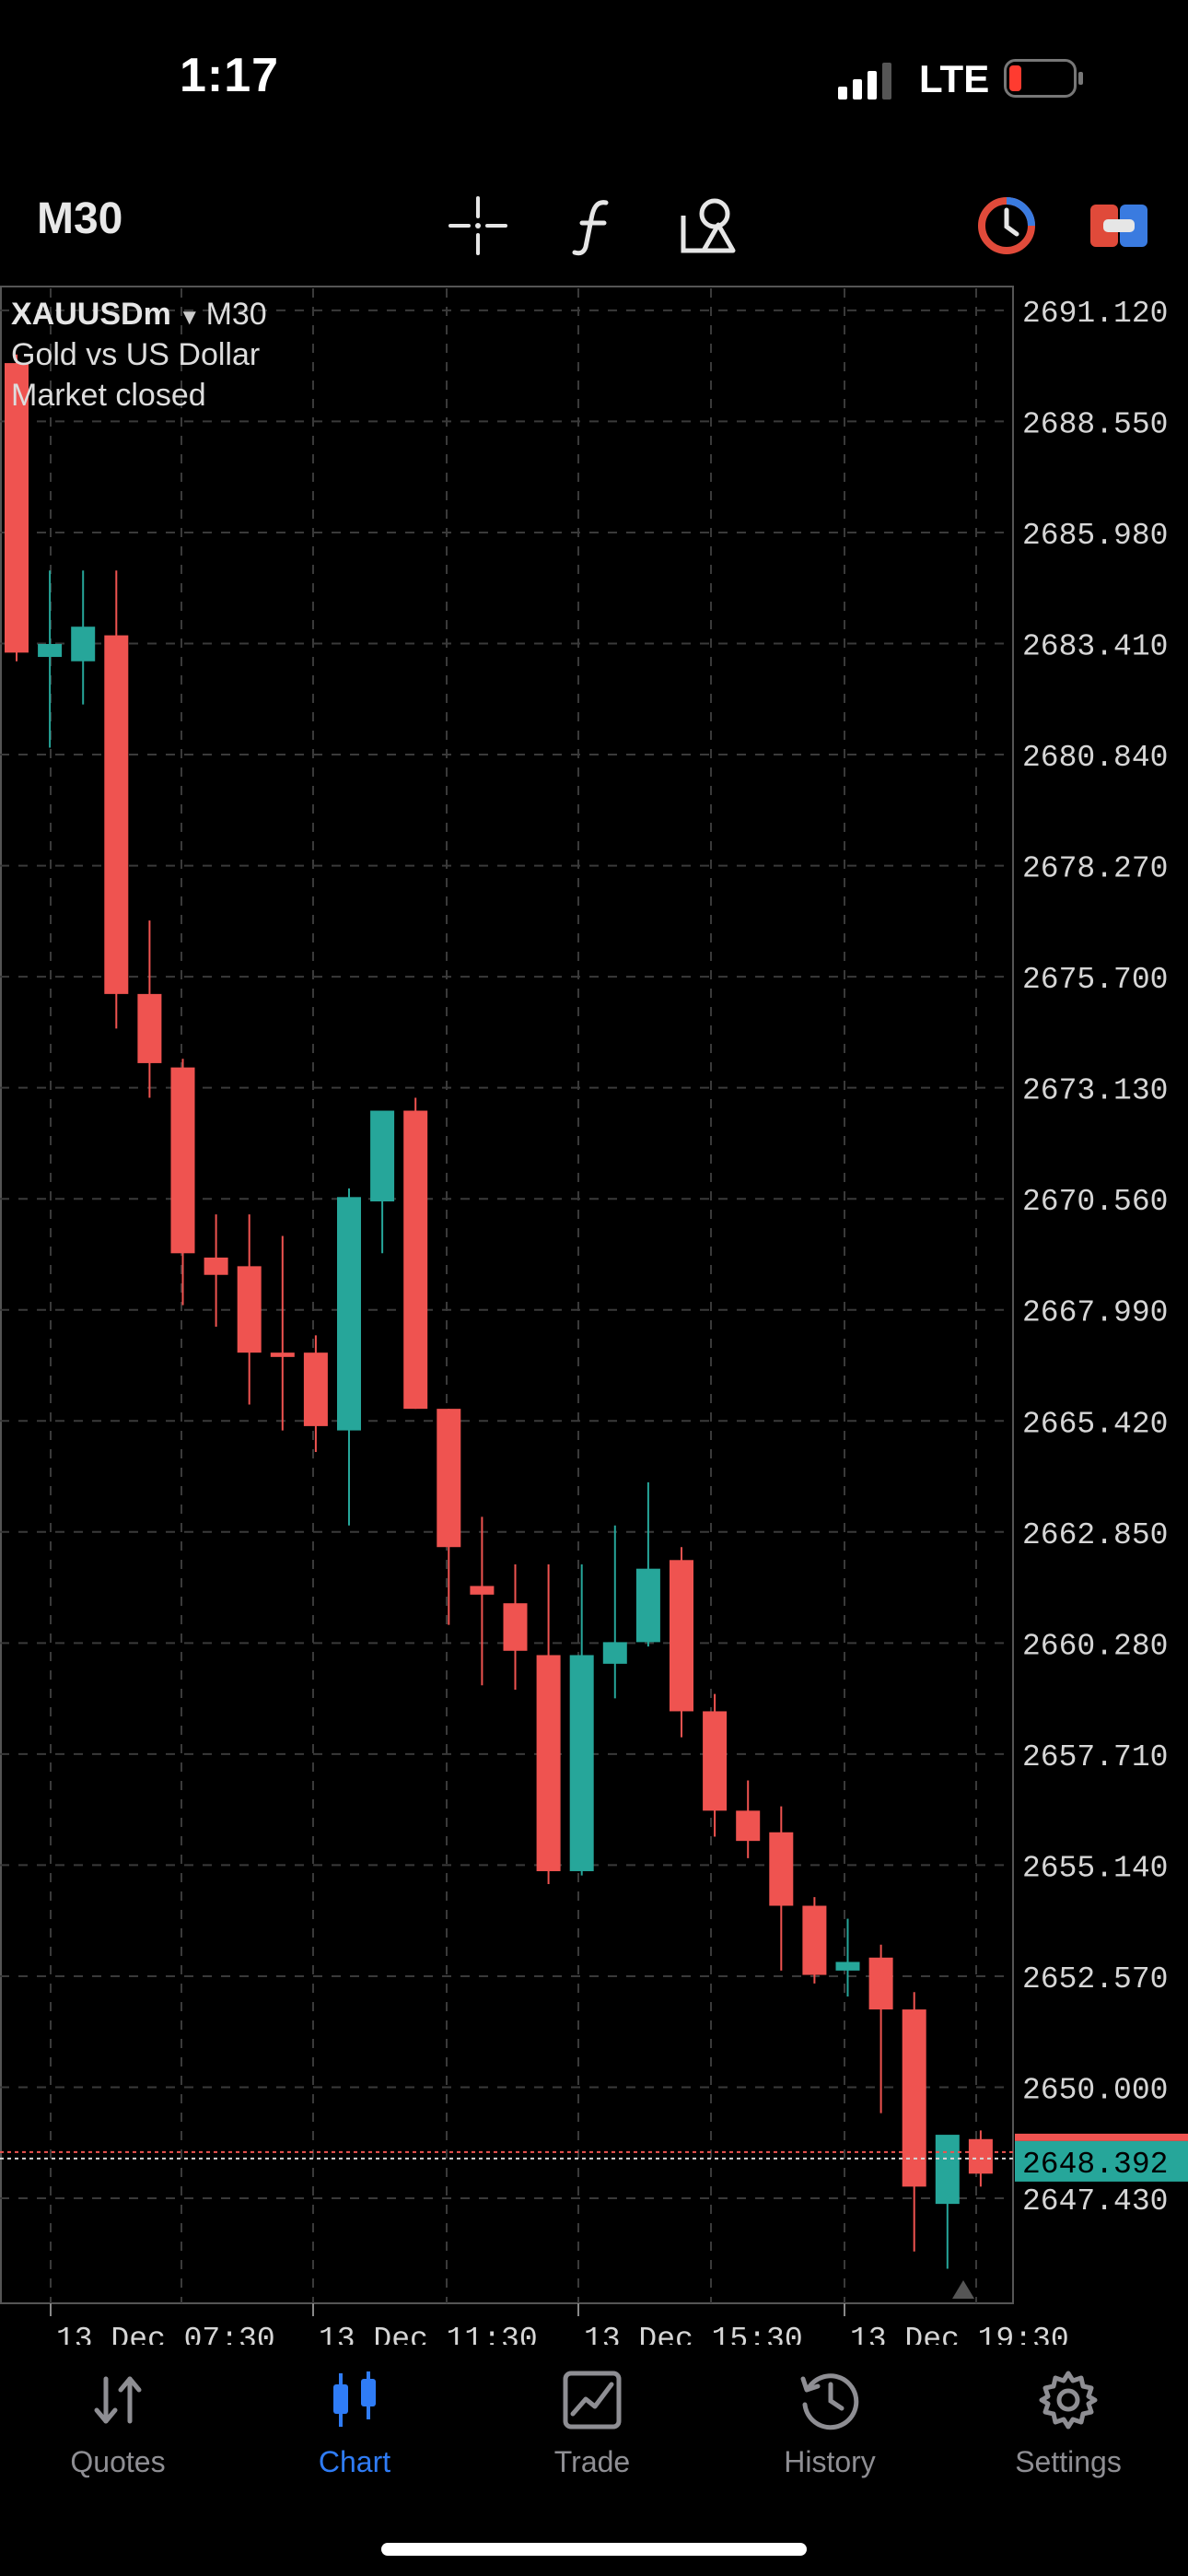 This screenshot has width=1188, height=2576. I want to click on bottom-tab-bar: Quotes Chart Trade History, so click(594, 2437).